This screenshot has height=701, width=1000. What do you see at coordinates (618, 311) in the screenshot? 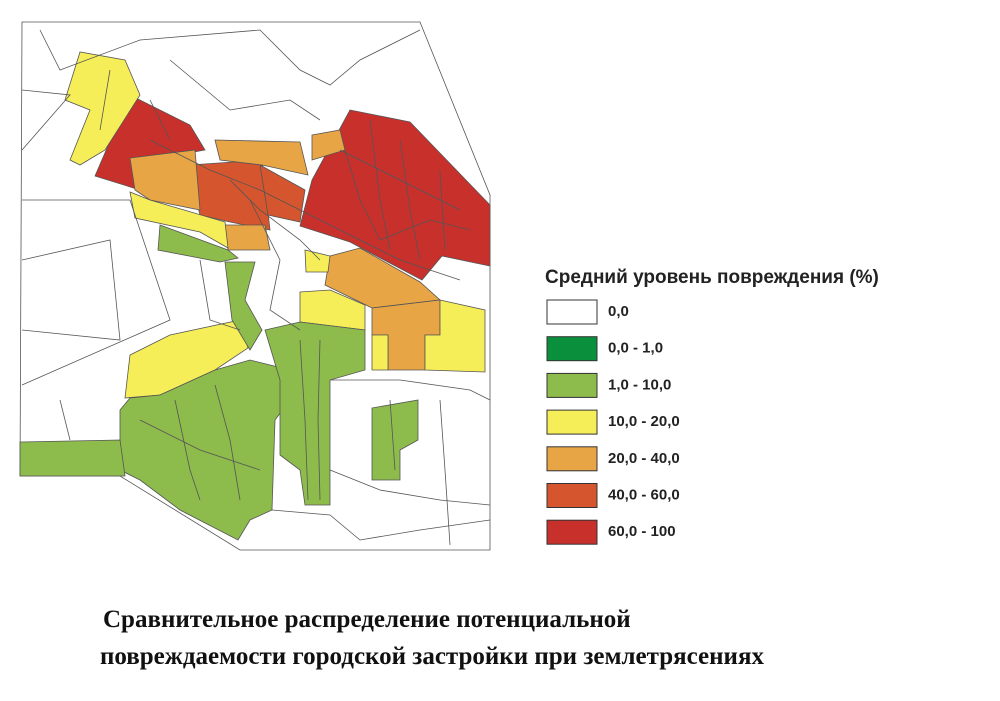
I see `legend-label: 0,0` at bounding box center [618, 311].